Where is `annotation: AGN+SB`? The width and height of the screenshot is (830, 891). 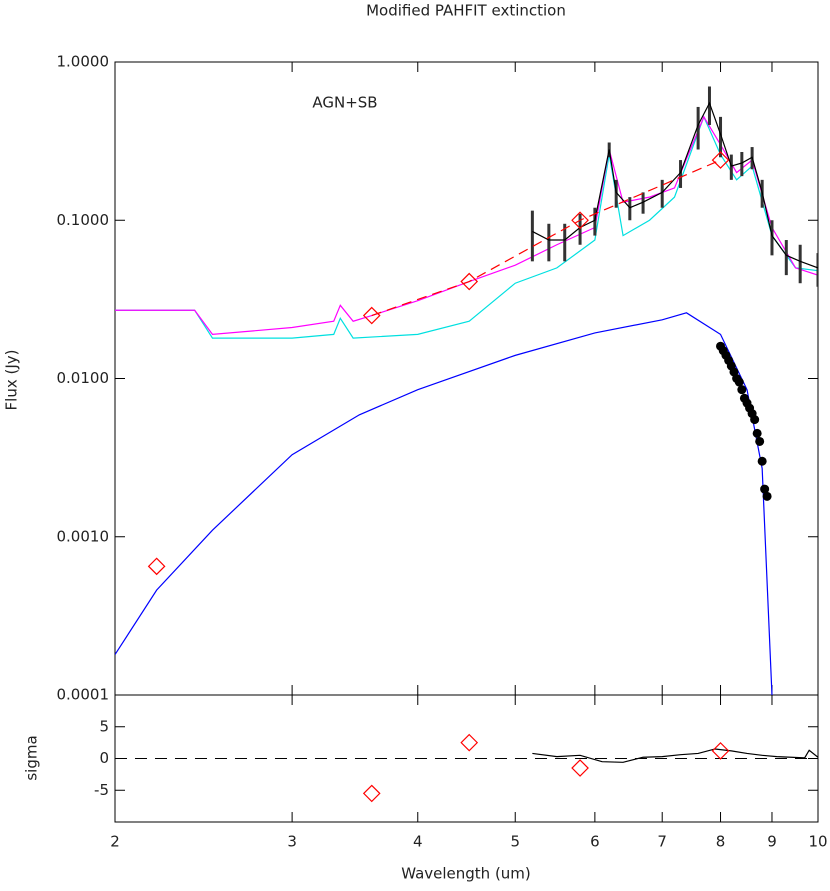 annotation: AGN+SB is located at coordinates (344, 103).